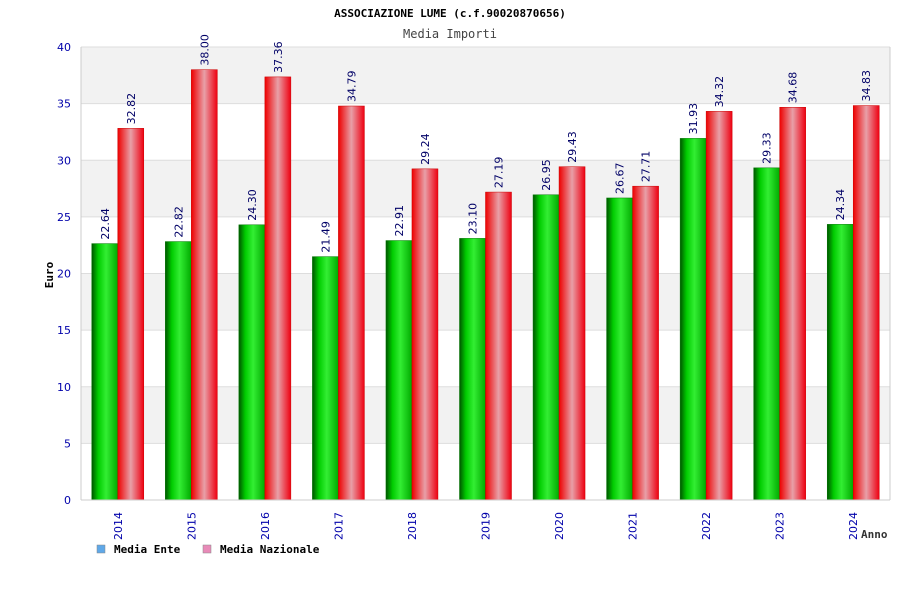 This screenshot has width=900, height=600. I want to click on y-tick-label: 40, so click(64, 47).